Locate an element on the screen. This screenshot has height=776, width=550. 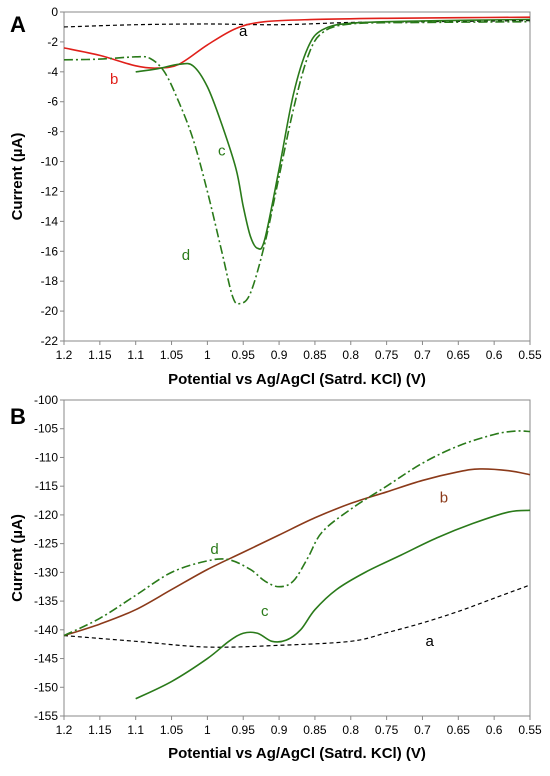
series-line-b is located at coordinates (297, 42).